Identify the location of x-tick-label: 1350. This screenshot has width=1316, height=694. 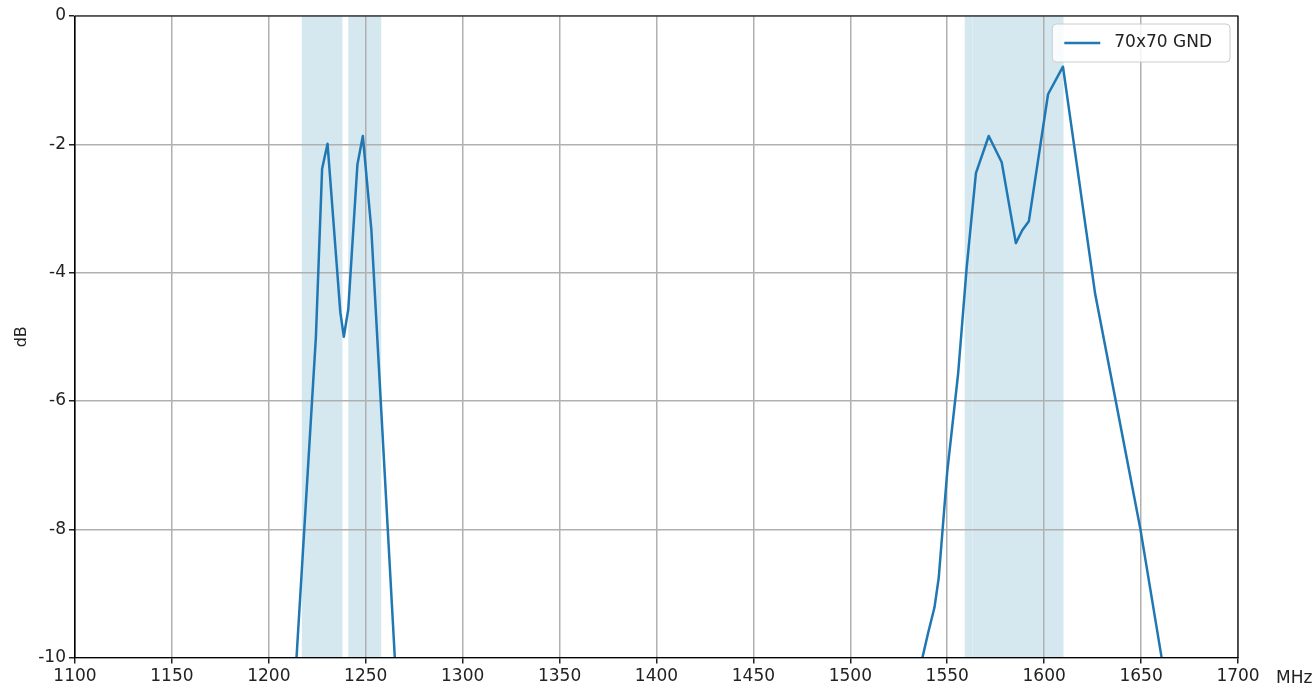
(559, 675).